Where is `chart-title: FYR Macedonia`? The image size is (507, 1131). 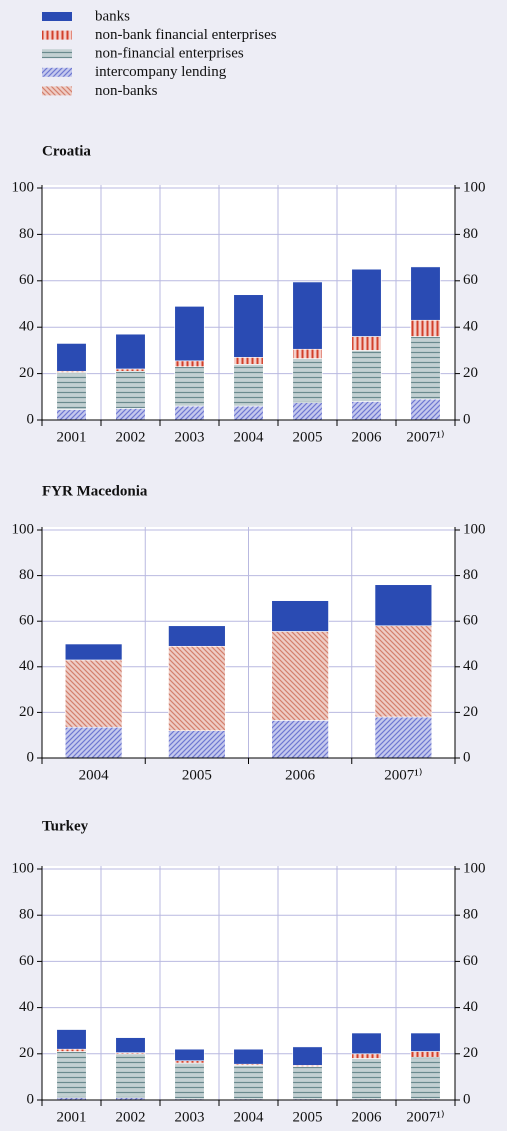 chart-title: FYR Macedonia is located at coordinates (95, 491).